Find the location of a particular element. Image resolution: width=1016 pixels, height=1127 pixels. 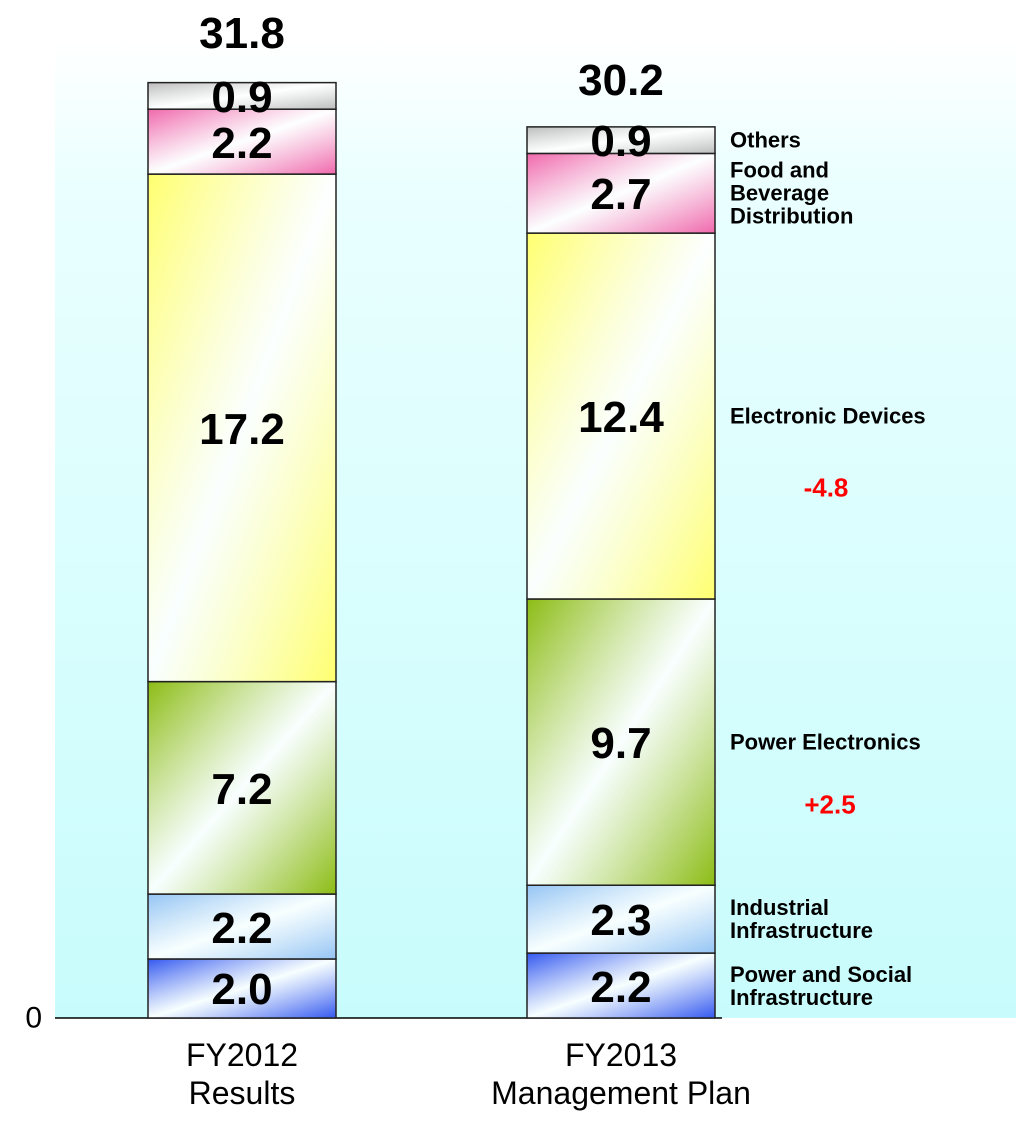

segment-value-label: 2.0 is located at coordinates (242, 990).